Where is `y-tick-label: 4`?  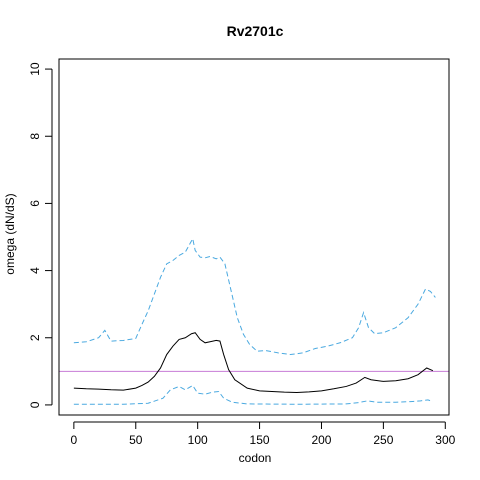 y-tick-label: 4 is located at coordinates (35, 270).